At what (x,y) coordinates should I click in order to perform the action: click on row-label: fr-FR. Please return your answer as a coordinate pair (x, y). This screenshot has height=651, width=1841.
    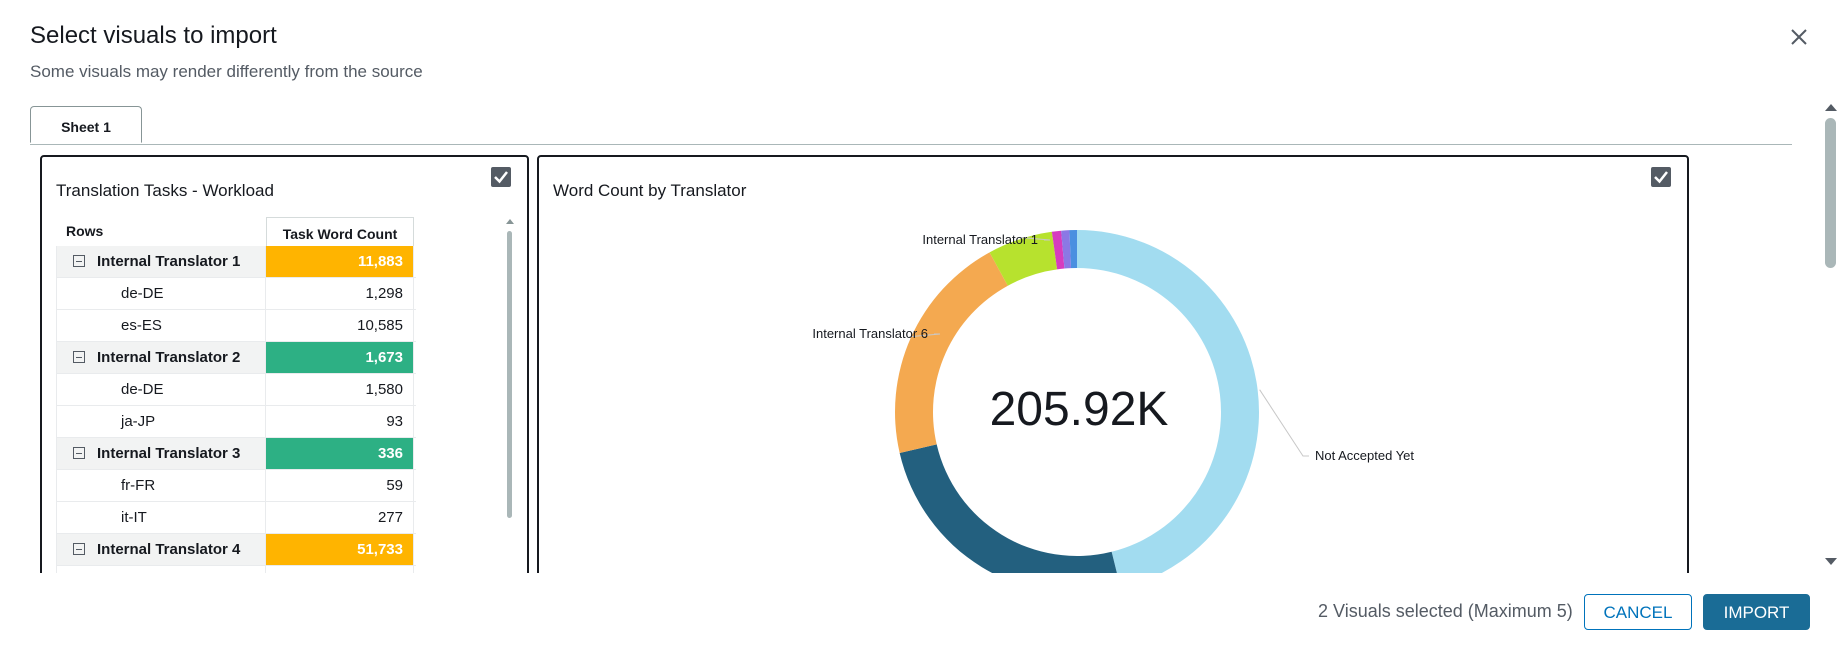
    Looking at the image, I should click on (161, 485).